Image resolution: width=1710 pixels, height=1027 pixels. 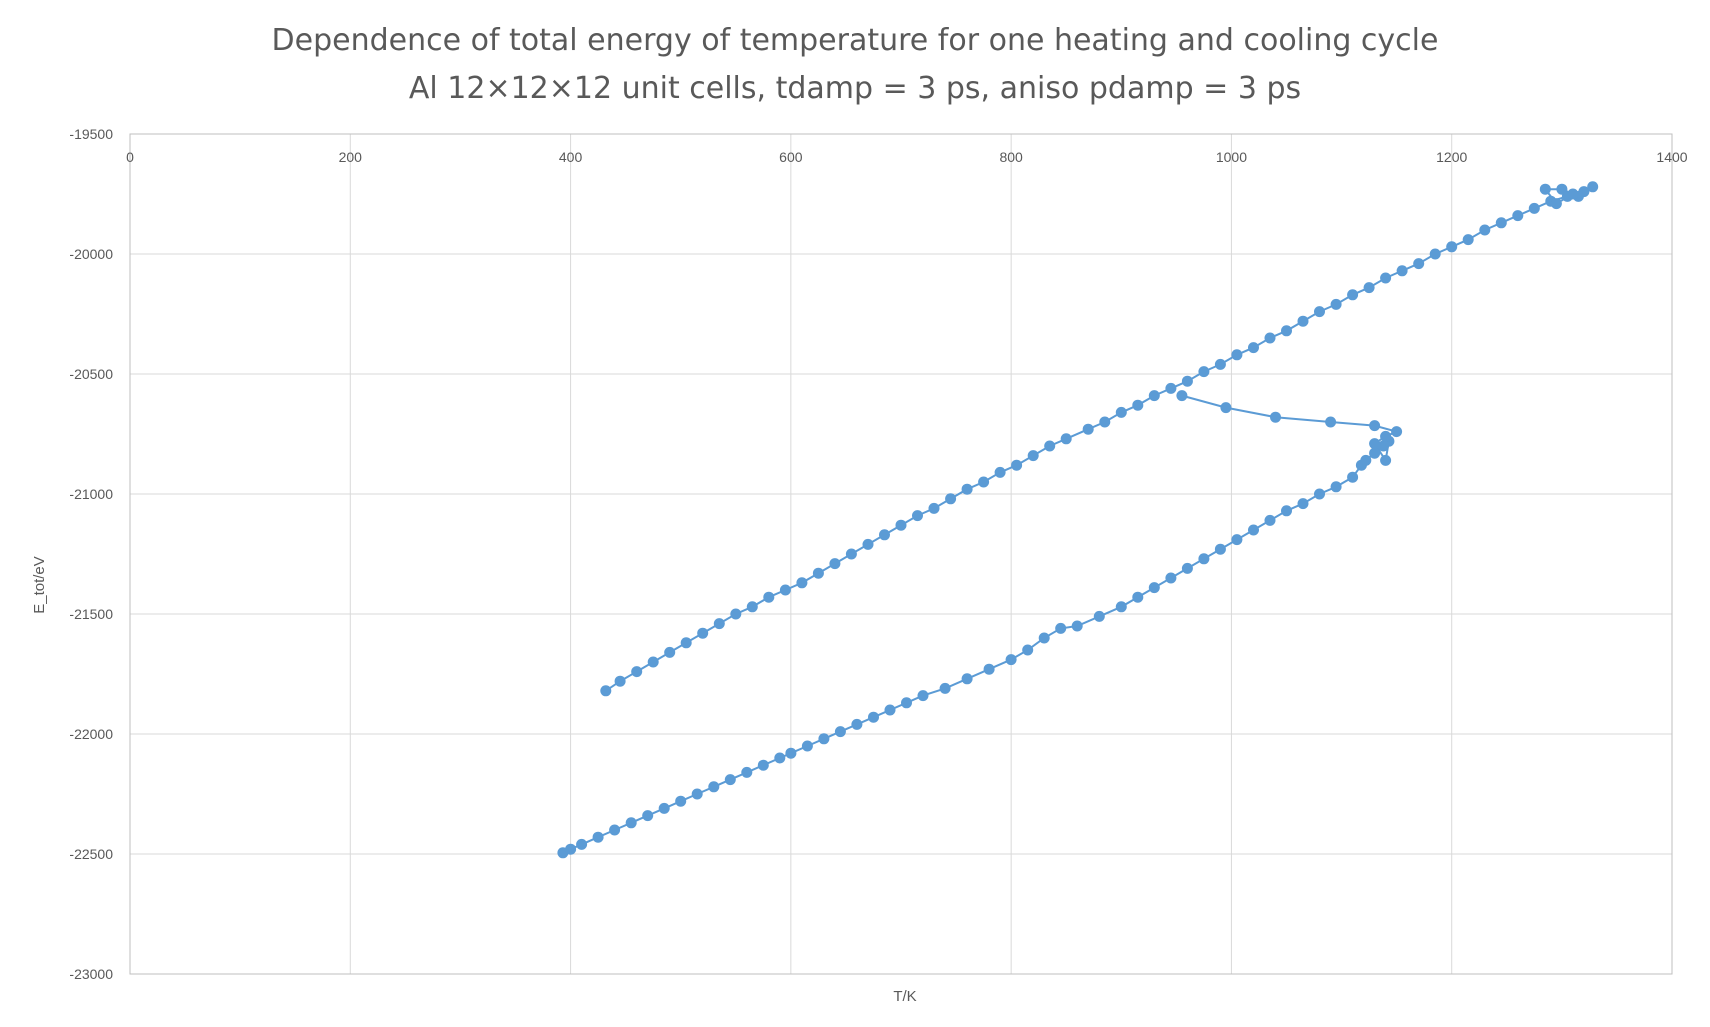 I want to click on y-tick-label: -22000, so click(x=91, y=734).